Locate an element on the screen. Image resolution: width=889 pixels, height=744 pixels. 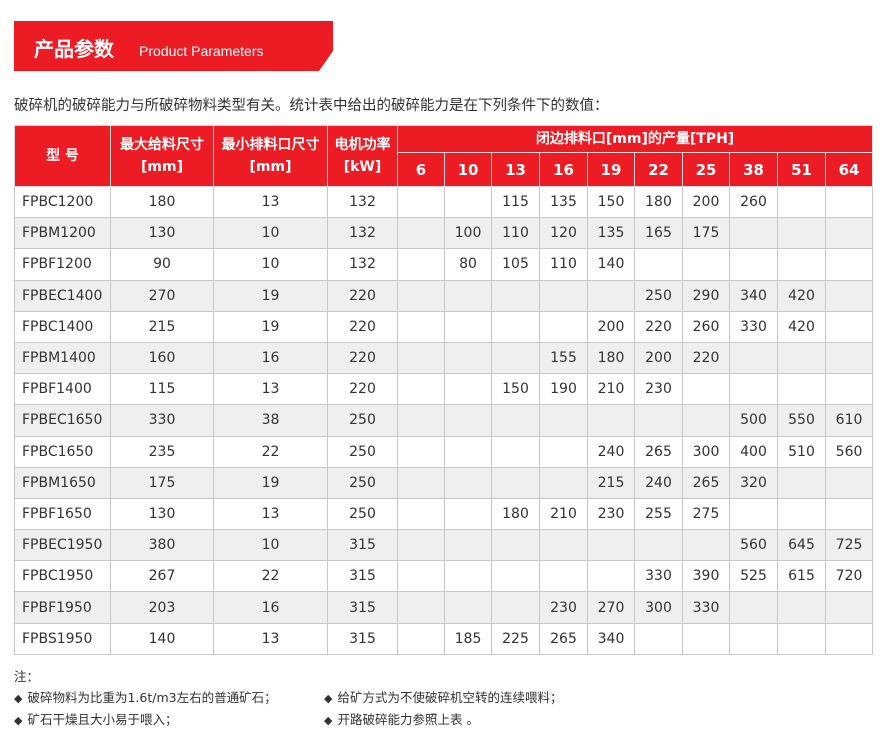
cell-capacity: 240 is located at coordinates (611, 451).